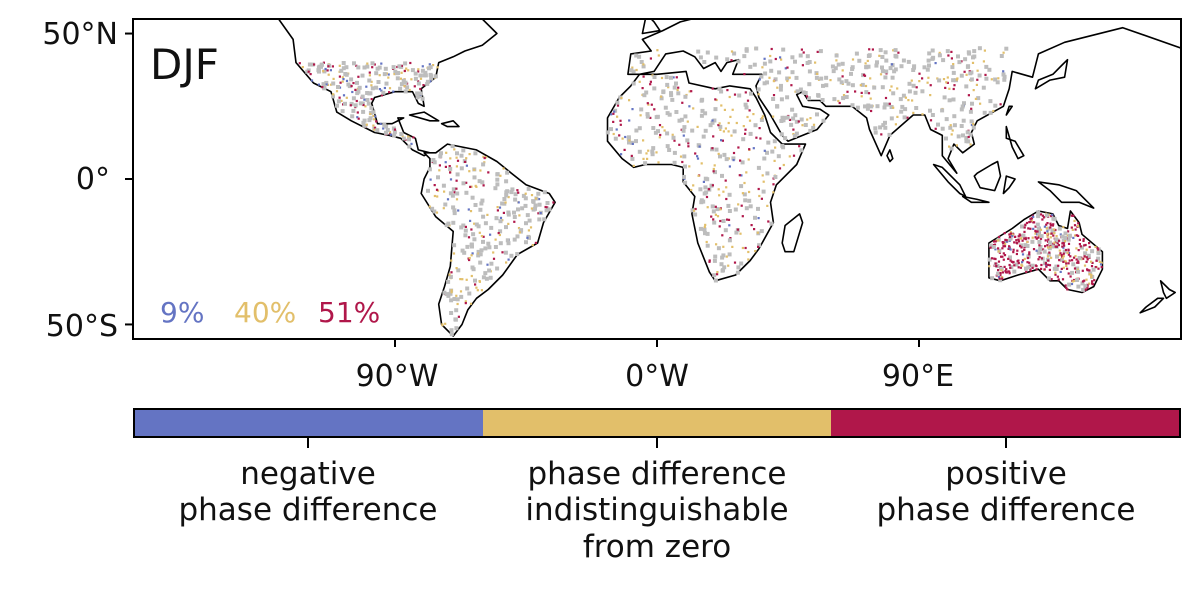 This screenshot has height=597, width=1200. Describe the element at coordinates (1051, 74) in the screenshot. I see `coastline-japan` at that location.